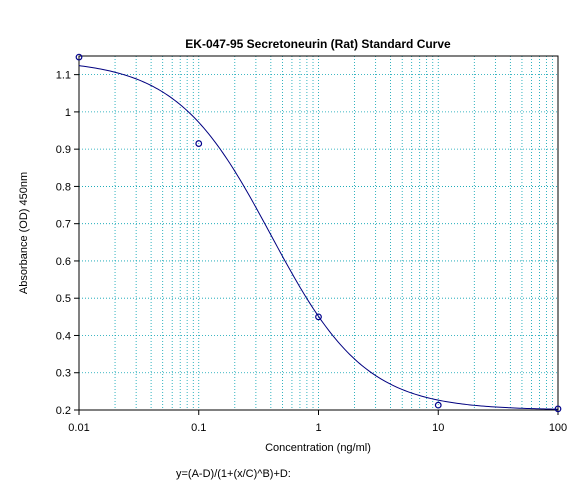  What do you see at coordinates (318, 448) in the screenshot?
I see `x-axis-label: Concentration (ng/ml)` at bounding box center [318, 448].